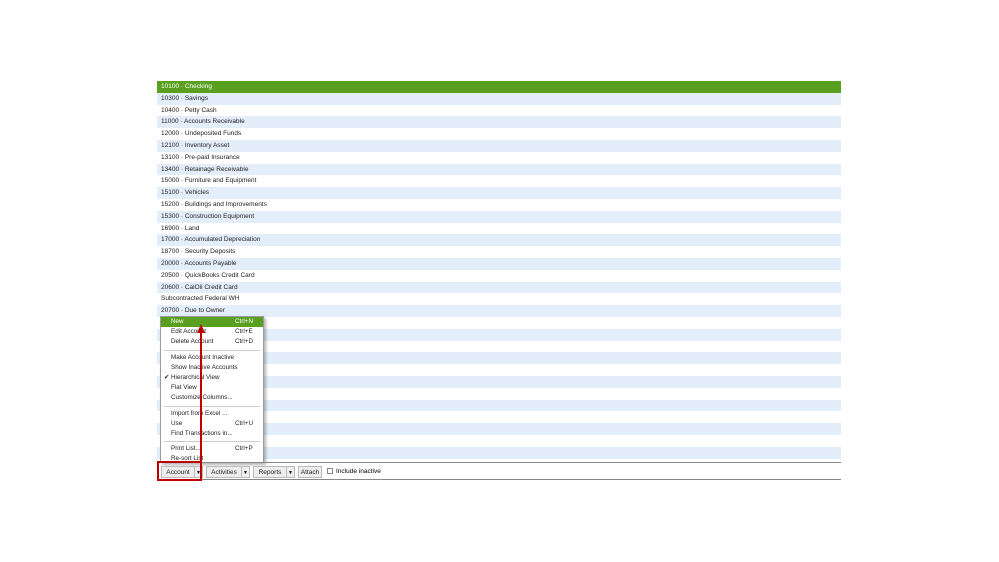  Describe the element at coordinates (212, 449) in the screenshot. I see `menu-item: Print List... Ctrl+P` at that location.